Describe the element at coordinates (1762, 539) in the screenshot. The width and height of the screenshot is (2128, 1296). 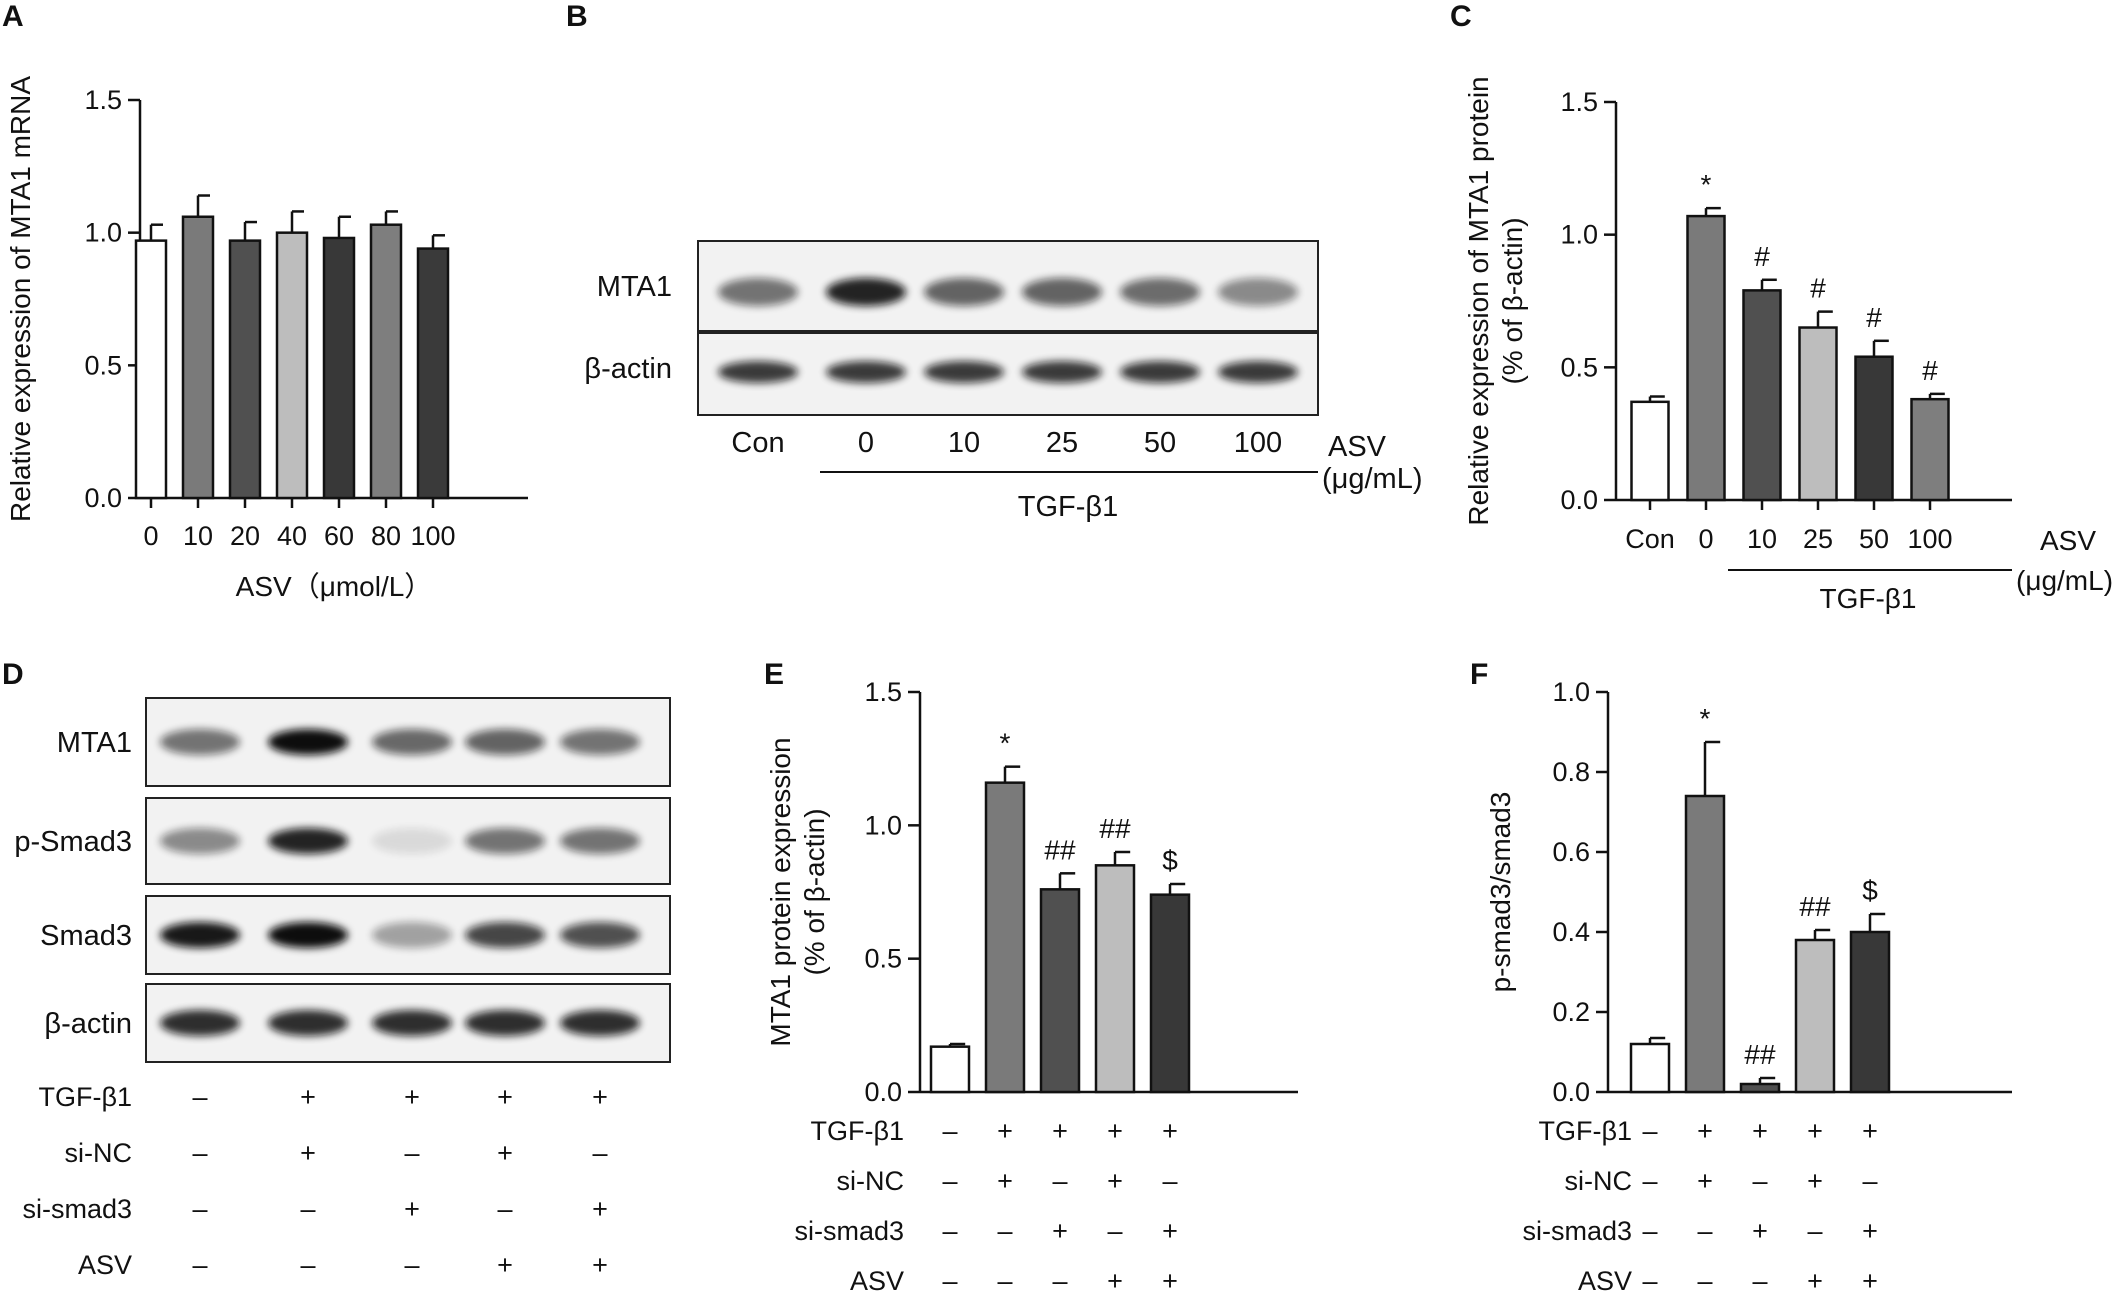
I see `x-tick-label: 10` at that location.